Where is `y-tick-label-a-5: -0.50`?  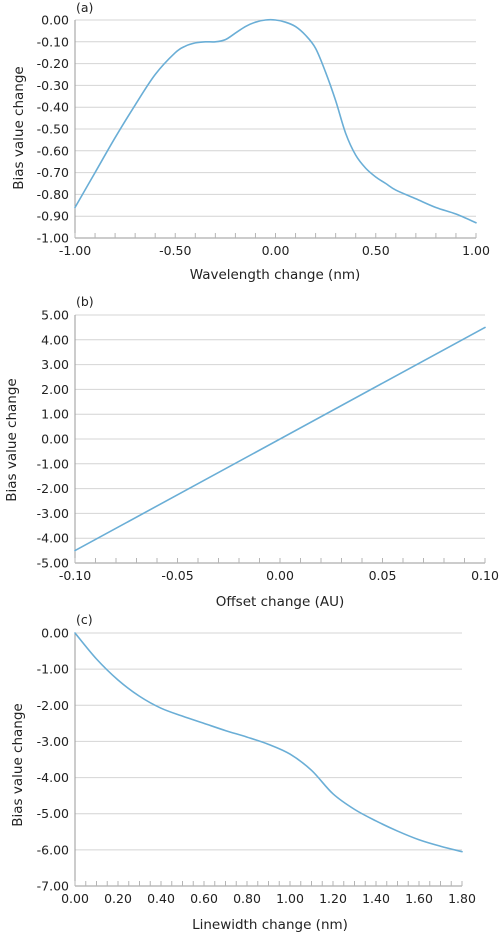
y-tick-label-a-5: -0.50 is located at coordinates (53, 129).